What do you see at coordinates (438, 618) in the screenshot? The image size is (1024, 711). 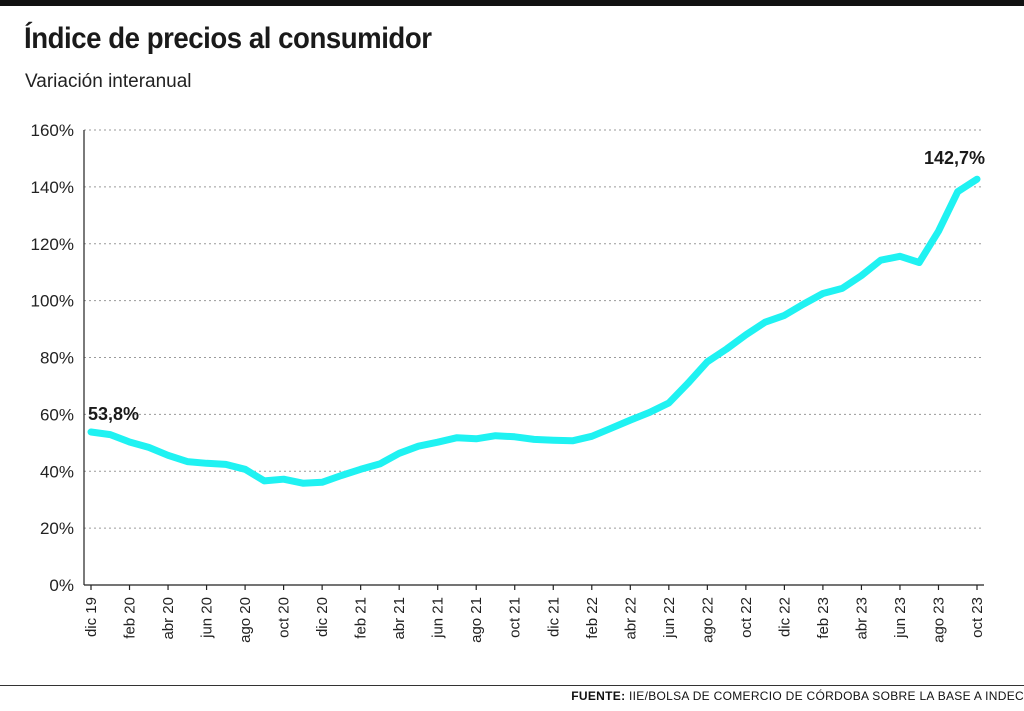 I see `x-tick-label: jun 21` at bounding box center [438, 618].